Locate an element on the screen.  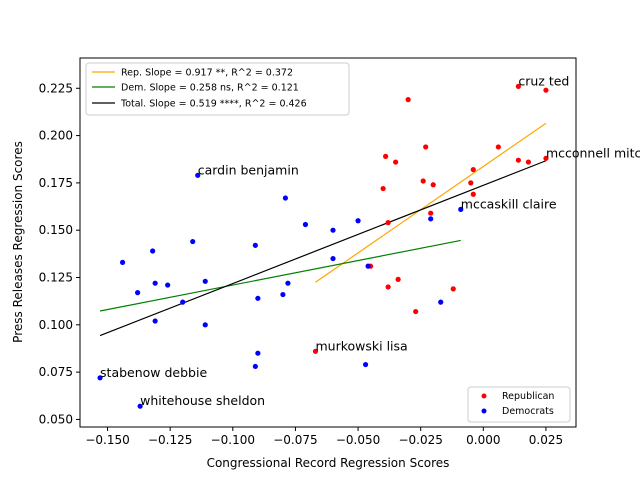
points-legend: Republican Democrats is located at coordinates (519, 404).